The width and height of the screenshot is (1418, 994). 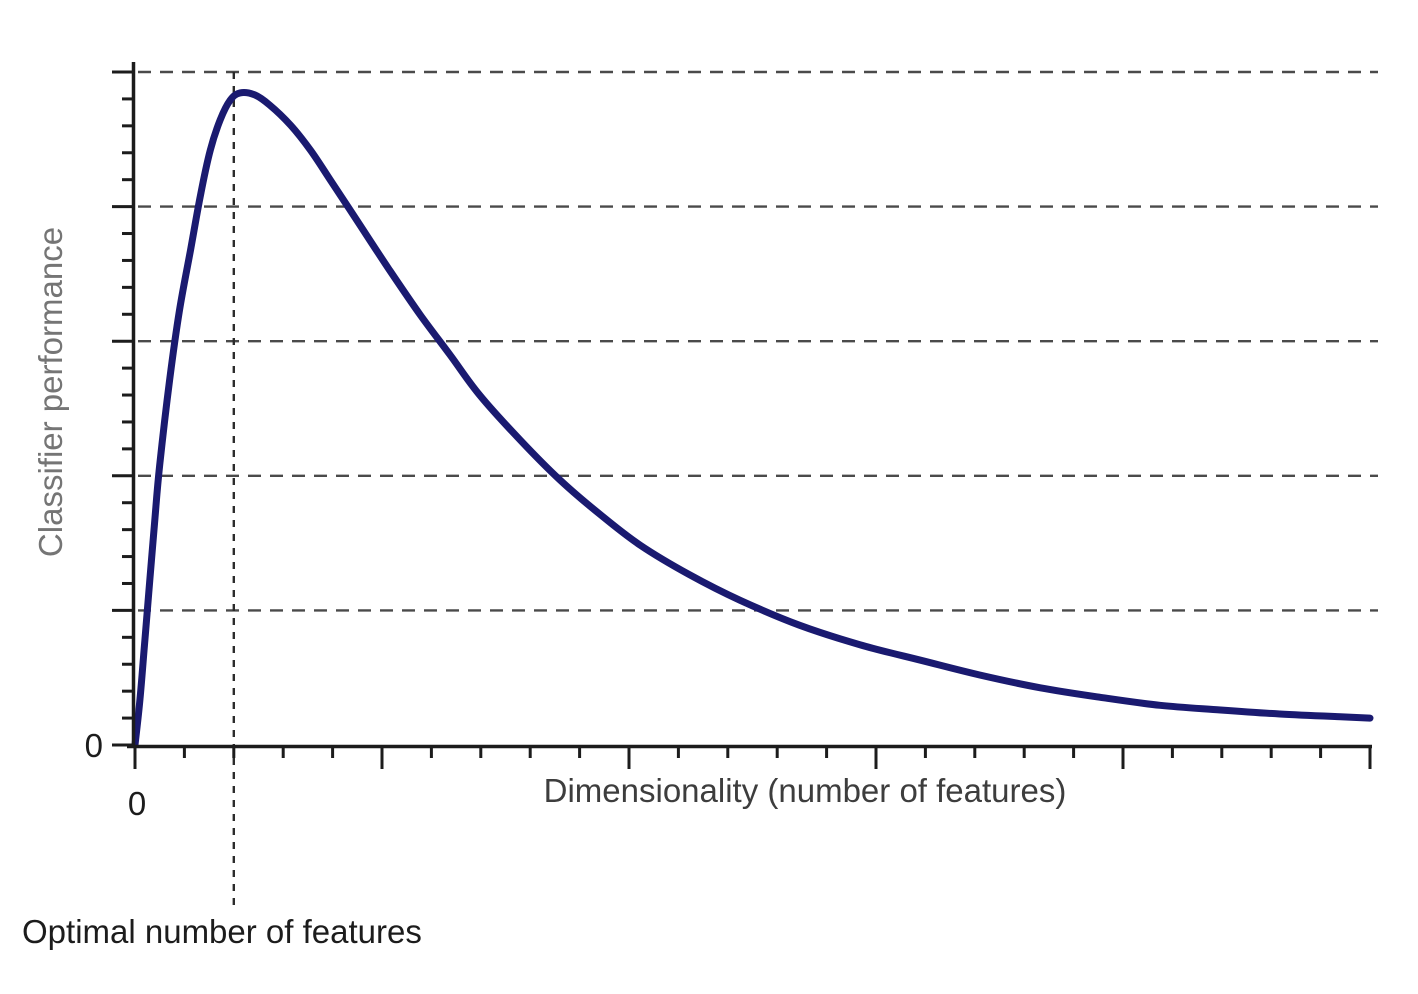 I want to click on y-axis-label: Classifier performance, so click(x=50, y=392).